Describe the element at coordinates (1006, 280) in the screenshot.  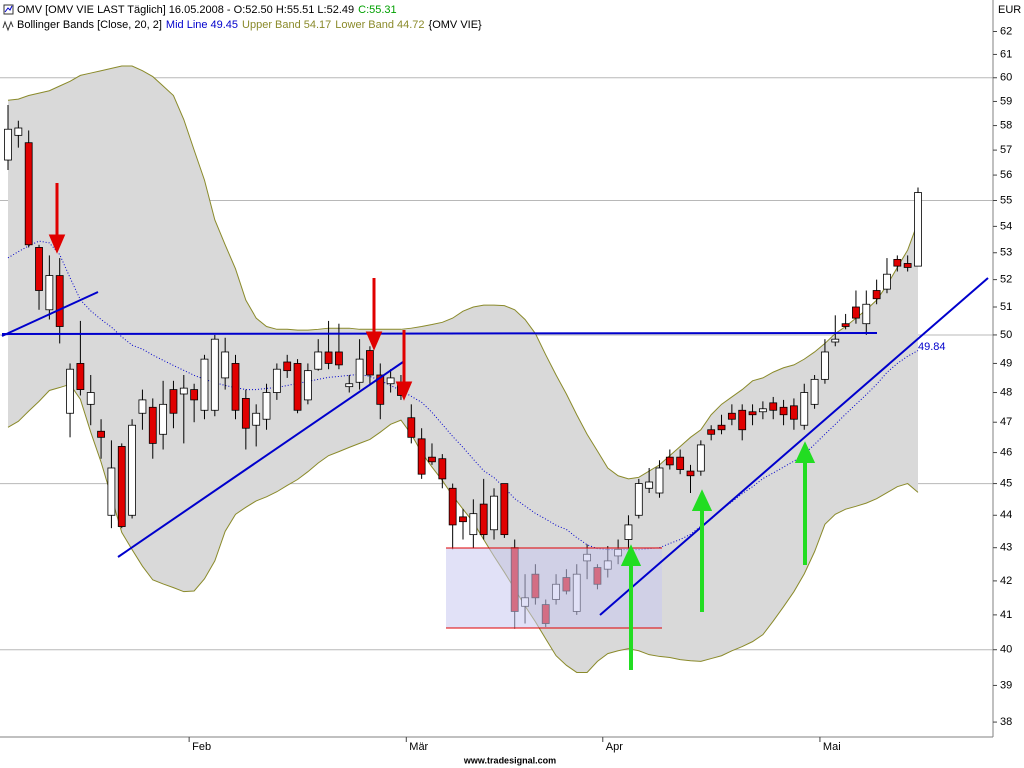
I see `y-tick-label: 52` at that location.